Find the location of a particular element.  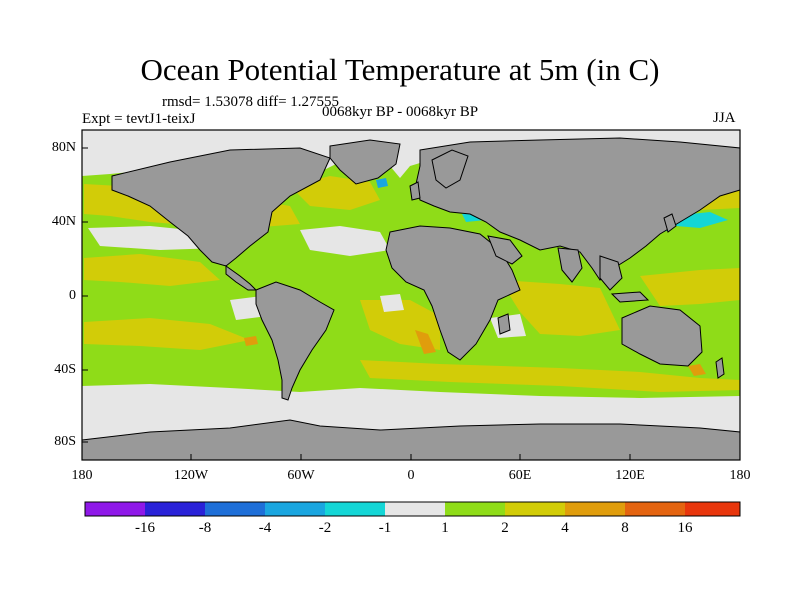

band-tropical-pacific-east is located at coordinates (690, 287).